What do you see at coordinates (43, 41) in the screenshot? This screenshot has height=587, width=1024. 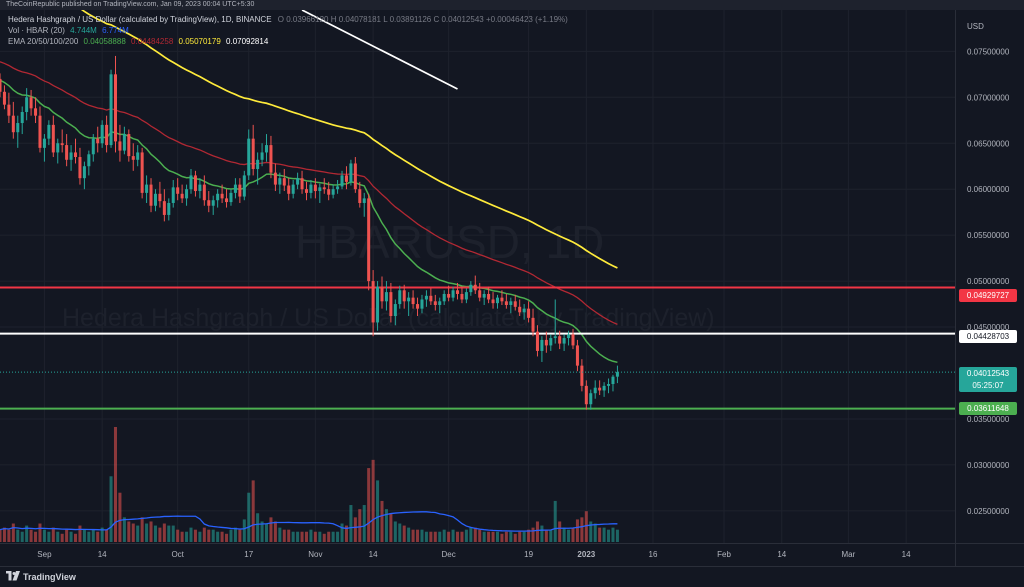 I see `ema-label: EMA 20/50/100/200` at bounding box center [43, 41].